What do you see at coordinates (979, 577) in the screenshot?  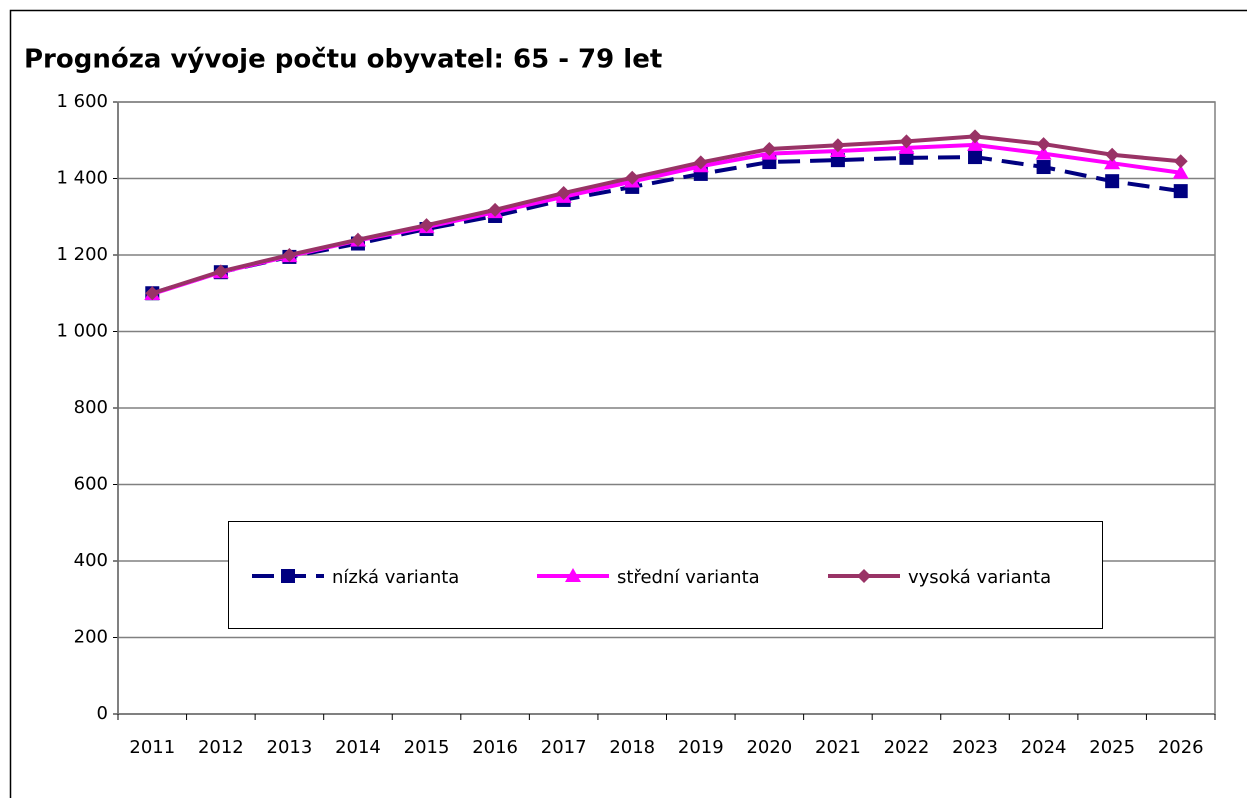 I see `legend-label: vysoká varianta` at bounding box center [979, 577].